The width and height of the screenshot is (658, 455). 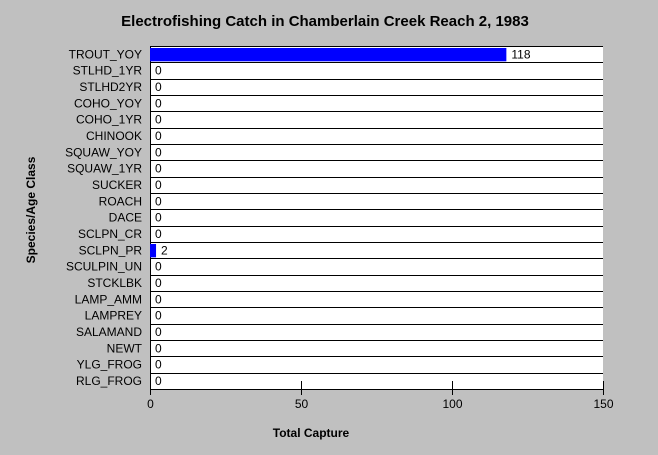 What do you see at coordinates (302, 404) in the screenshot?
I see `x-tick-label: 50` at bounding box center [302, 404].